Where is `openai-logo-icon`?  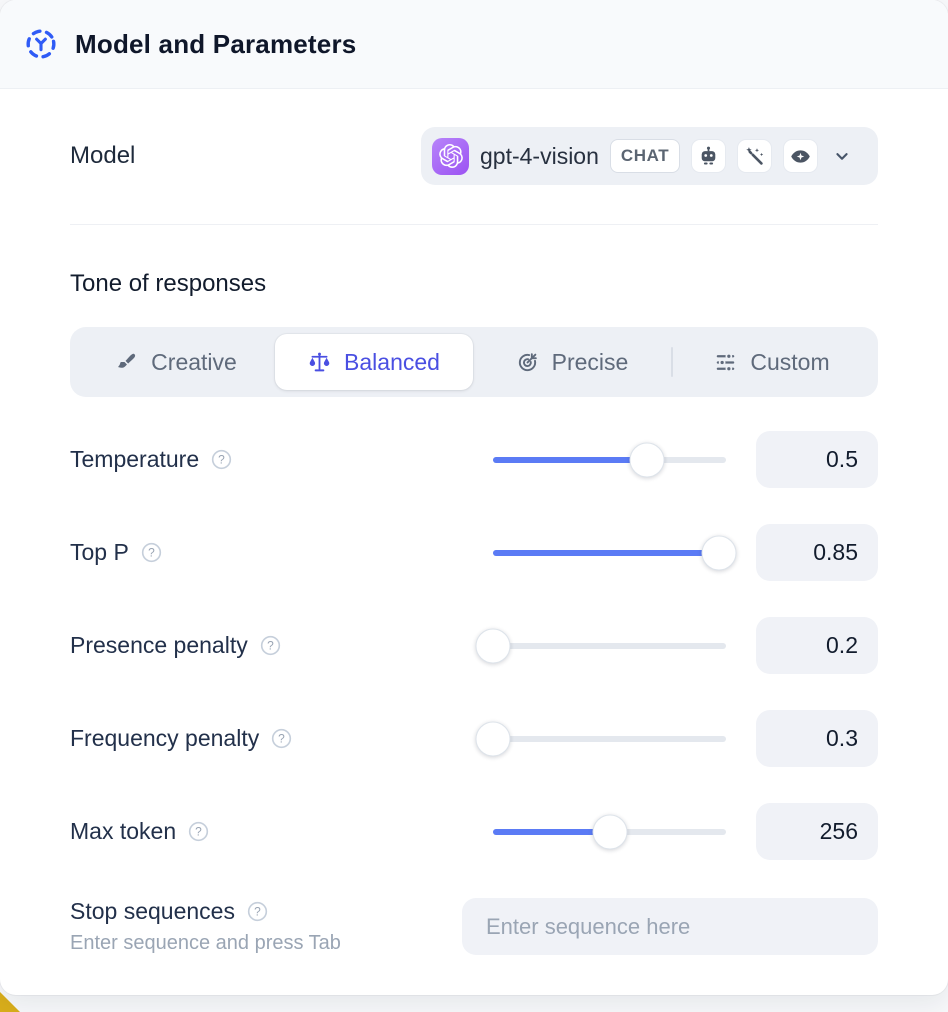
openai-logo-icon is located at coordinates (450, 156).